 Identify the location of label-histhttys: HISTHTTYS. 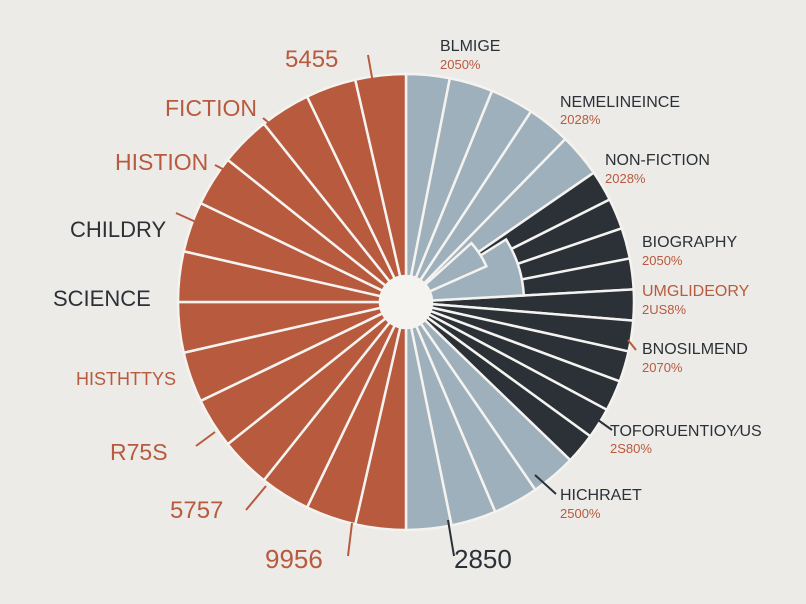
(126, 379).